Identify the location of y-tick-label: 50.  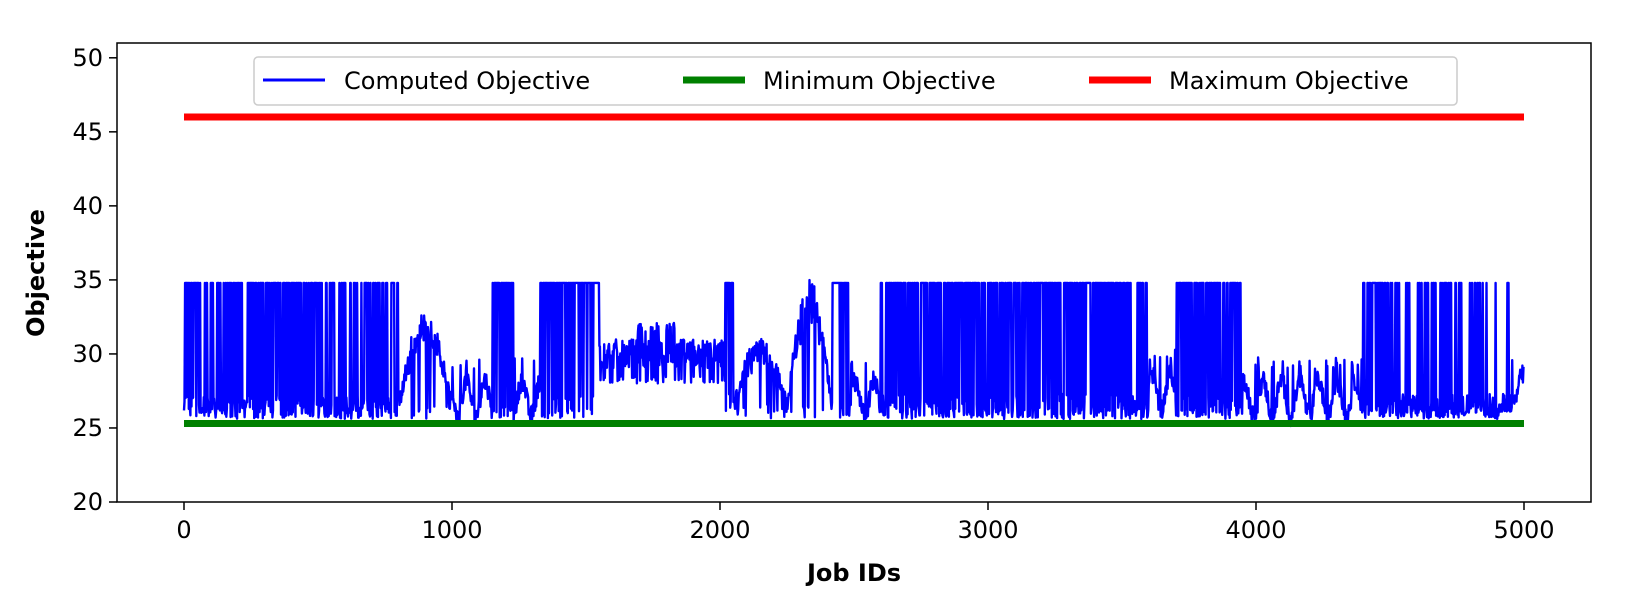
(87, 58).